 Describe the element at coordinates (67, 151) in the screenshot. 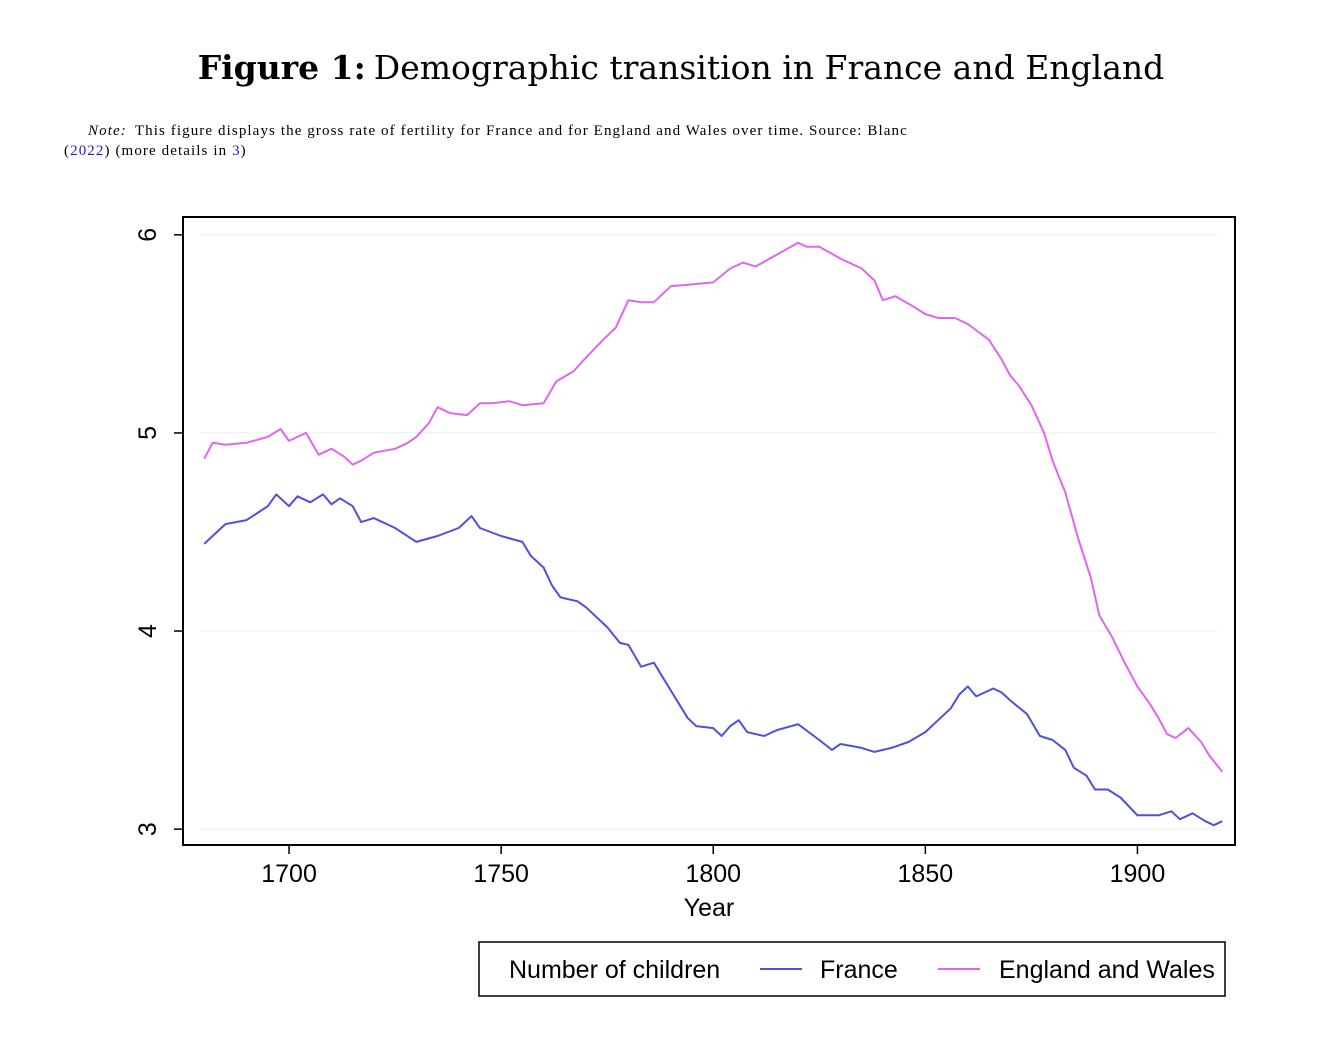

I see `note-paren: (` at that location.